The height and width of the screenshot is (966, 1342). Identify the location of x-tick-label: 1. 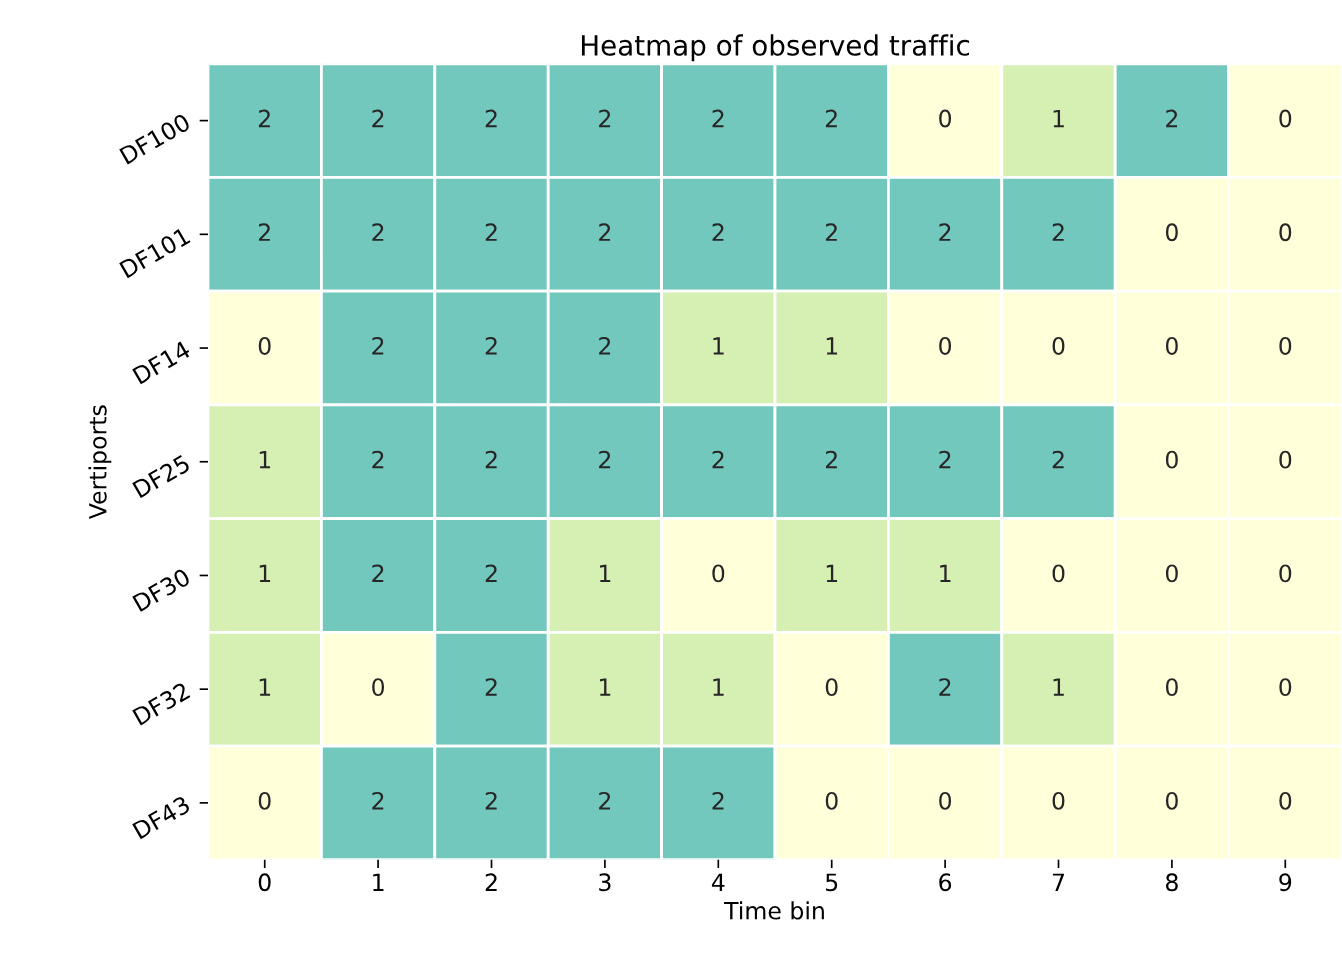
(378, 882).